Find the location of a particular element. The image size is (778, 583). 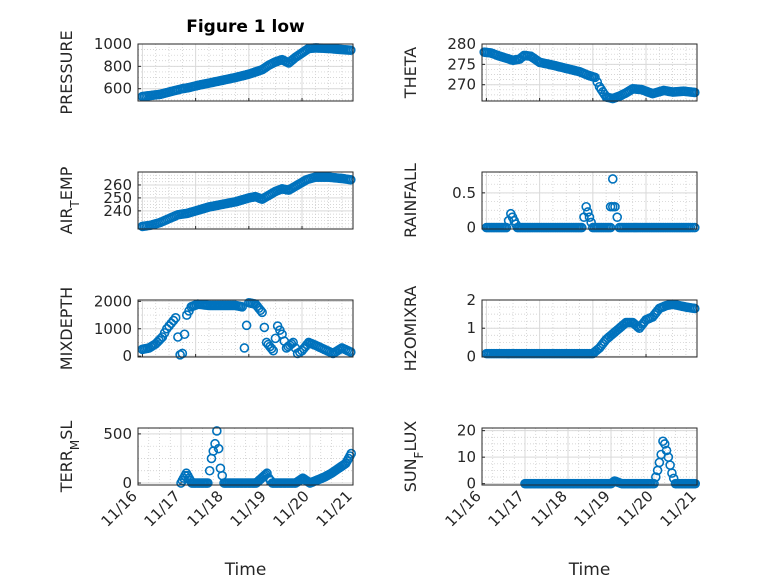

y-tick-label: 2000 is located at coordinates (113, 301).